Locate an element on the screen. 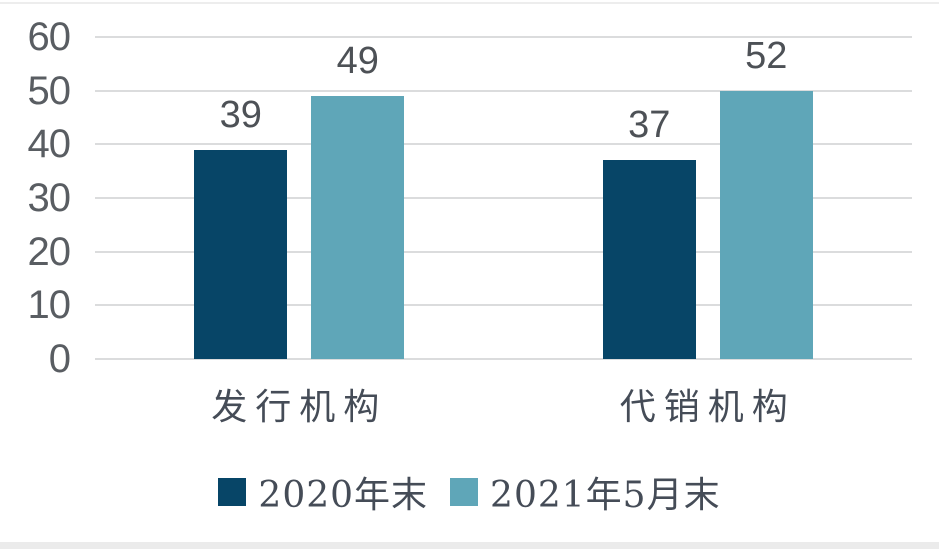  y-tick-label: 0 is located at coordinates (59, 359).